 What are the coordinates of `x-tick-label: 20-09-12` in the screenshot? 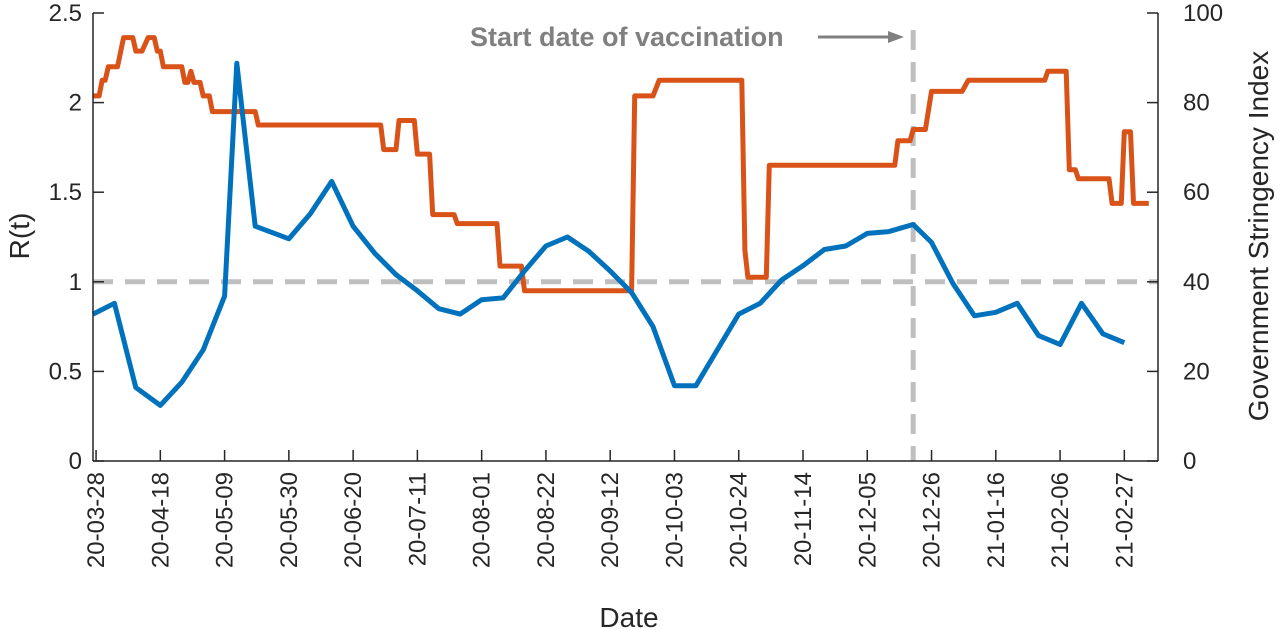 It's located at (610, 520).